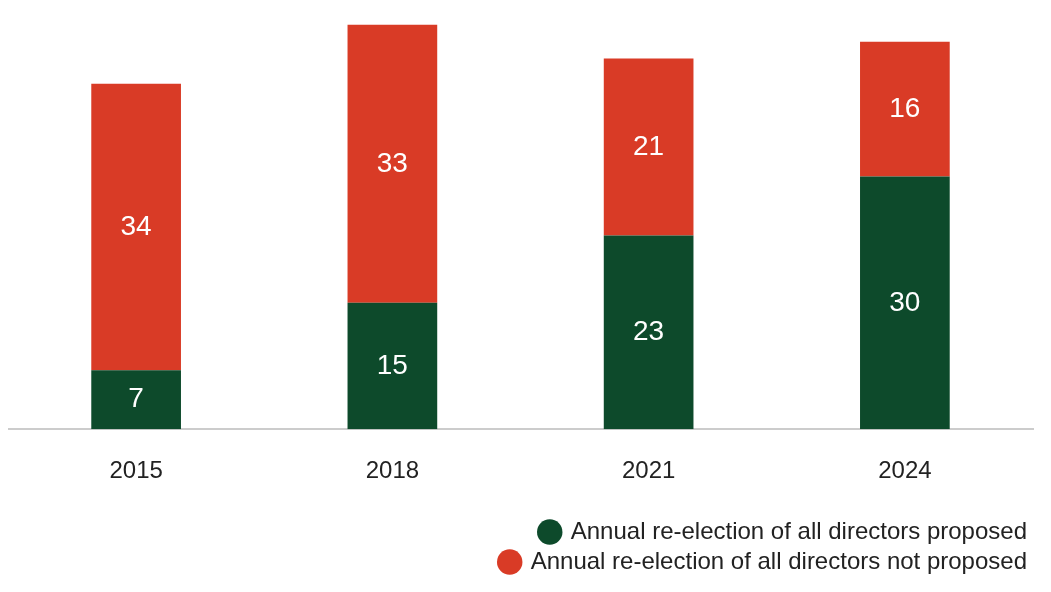 The image size is (1051, 592). I want to click on data-label: 23, so click(649, 331).